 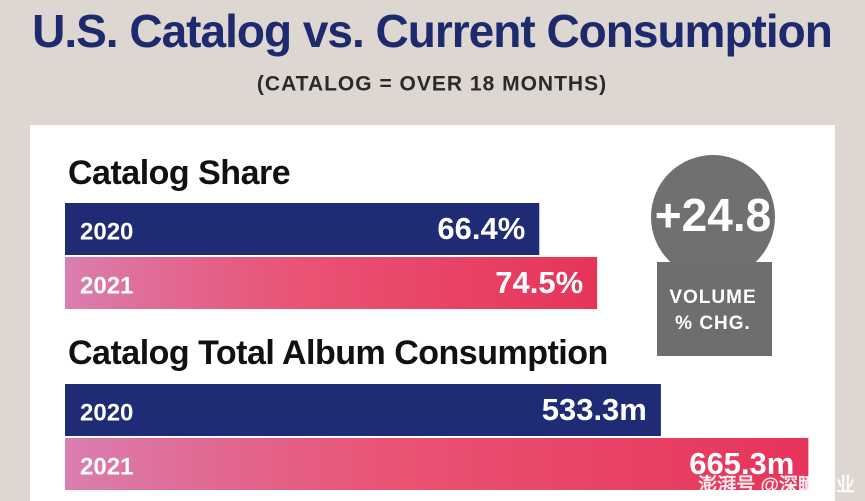 I want to click on chart-title: Catalog Total Album Consumption, so click(x=338, y=353).